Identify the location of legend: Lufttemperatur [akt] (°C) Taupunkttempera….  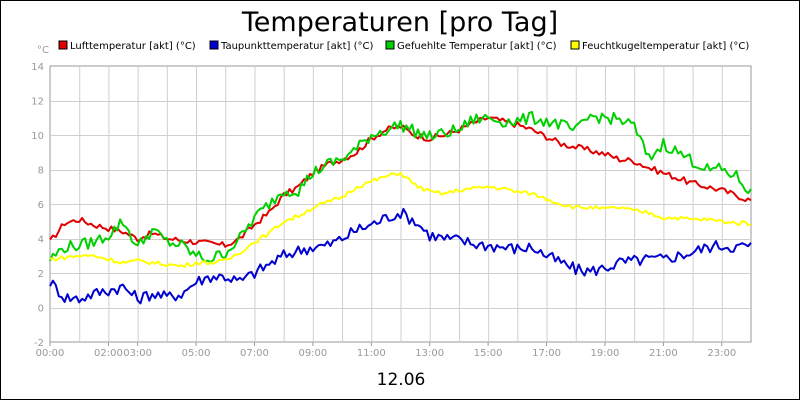
(403, 46).